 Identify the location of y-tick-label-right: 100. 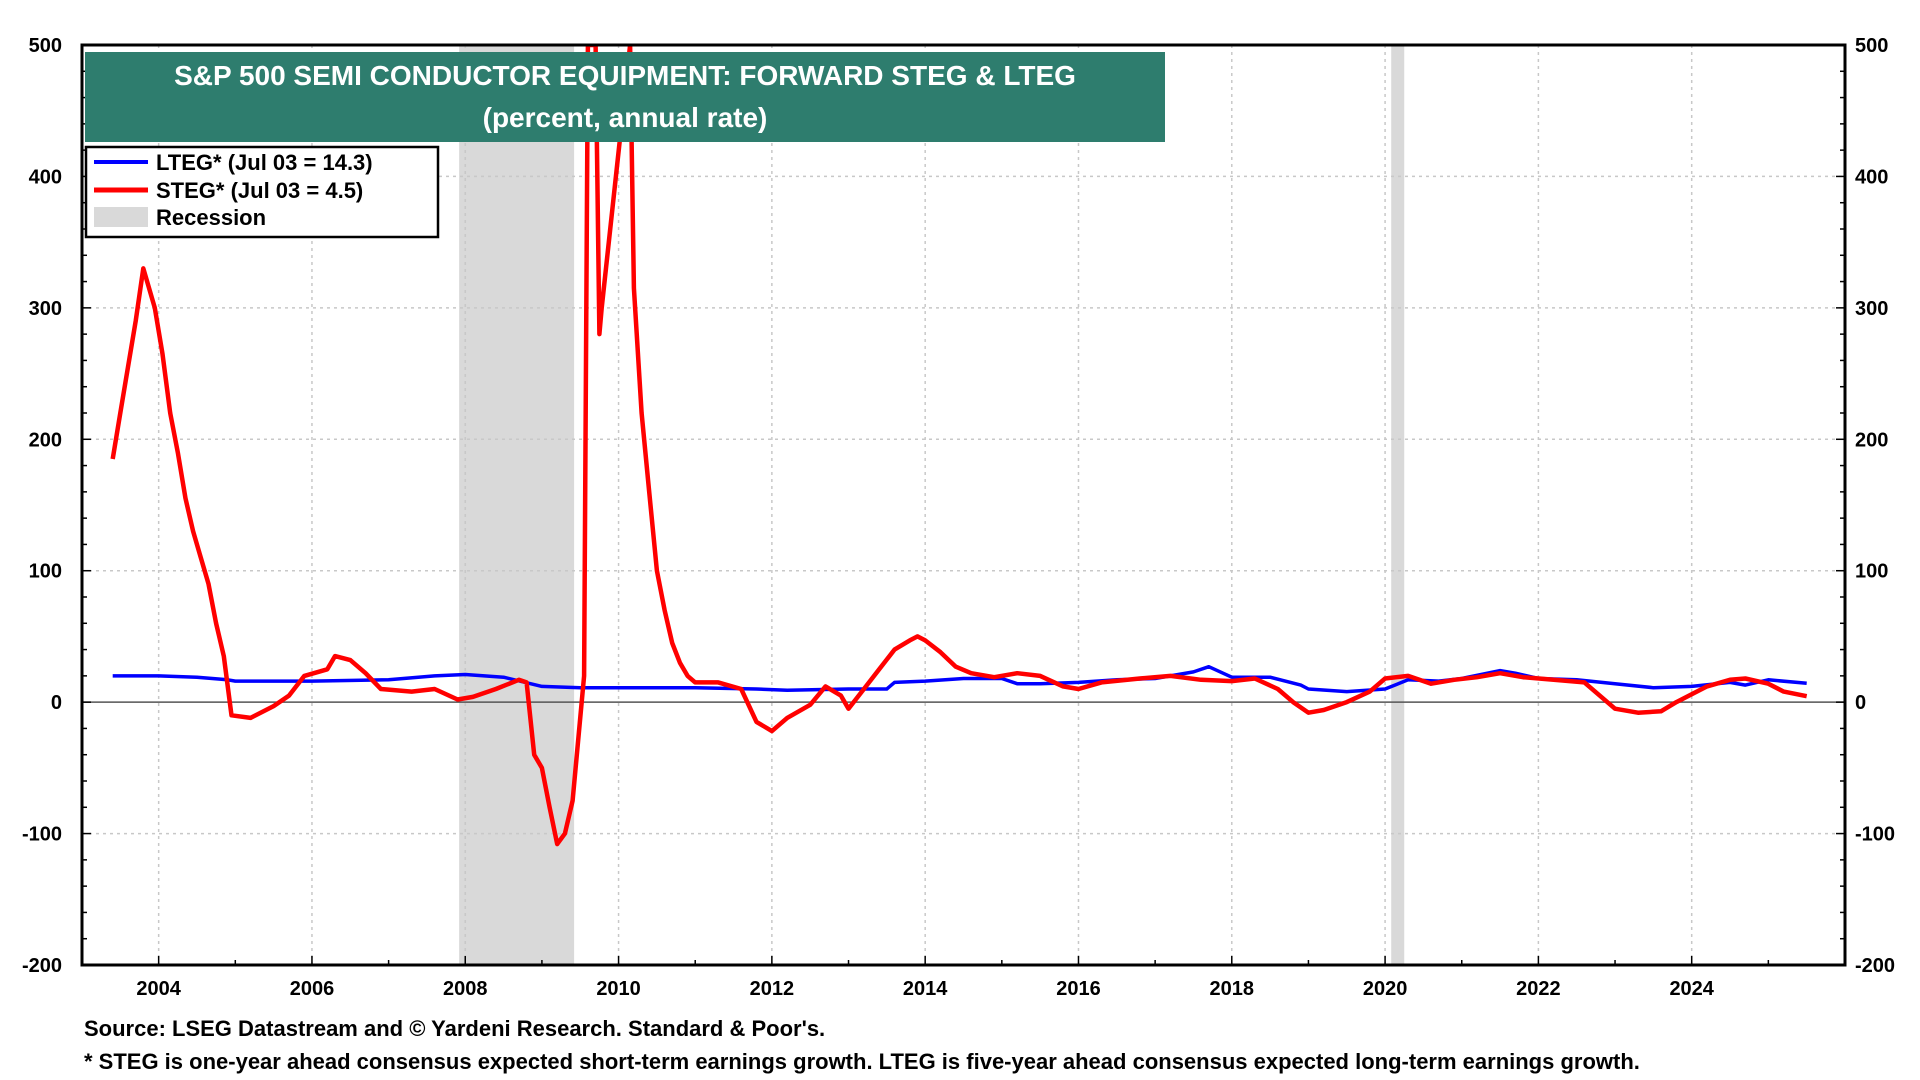
(1871, 572).